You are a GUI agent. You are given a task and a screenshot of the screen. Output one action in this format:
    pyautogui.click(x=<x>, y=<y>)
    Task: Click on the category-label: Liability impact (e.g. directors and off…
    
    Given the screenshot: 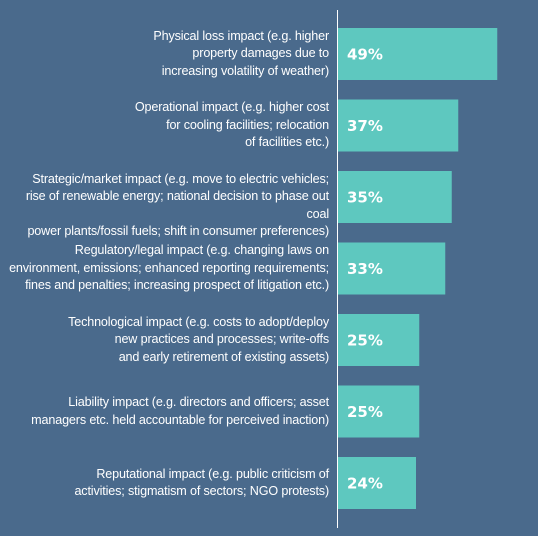 What is the action you would take?
    pyautogui.click(x=180, y=411)
    